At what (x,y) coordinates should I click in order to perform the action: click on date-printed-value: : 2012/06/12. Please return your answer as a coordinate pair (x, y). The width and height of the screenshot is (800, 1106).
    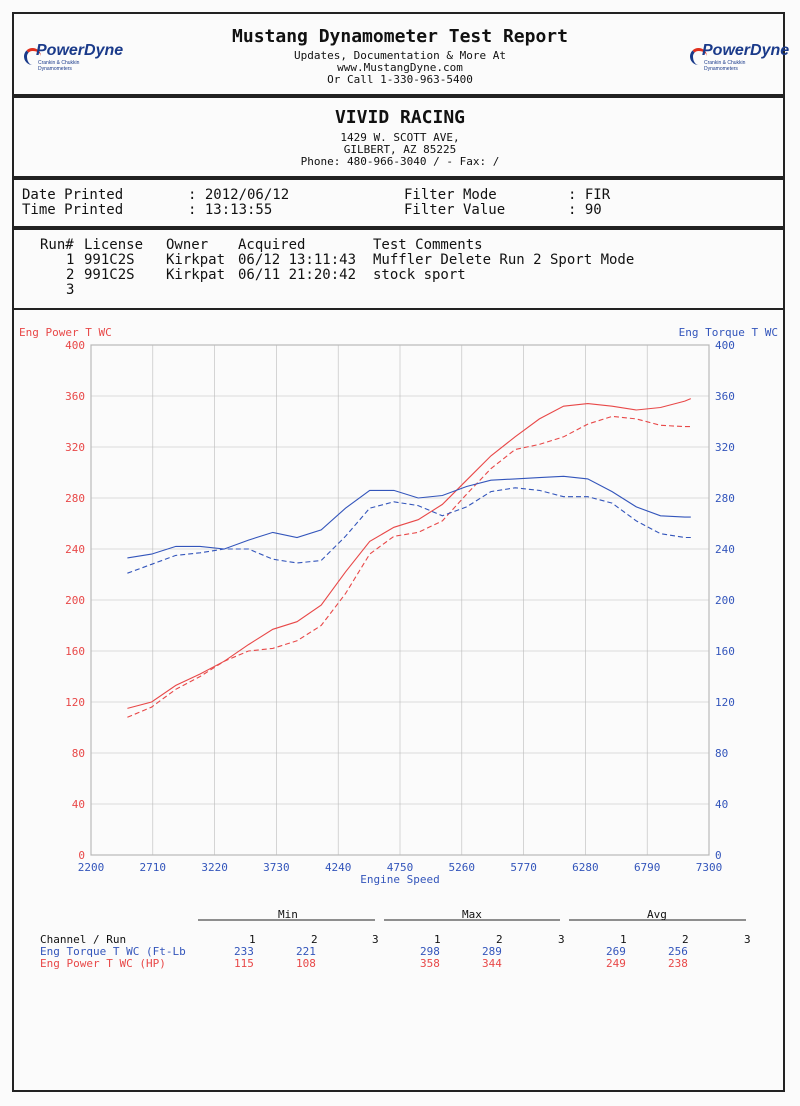
    Looking at the image, I should click on (239, 195).